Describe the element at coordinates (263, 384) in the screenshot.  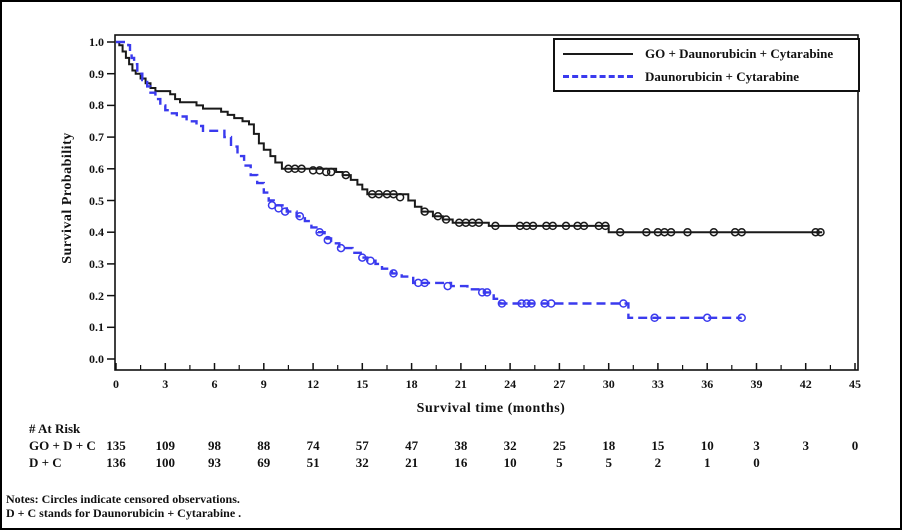
I see `x-tick-label: 9` at that location.